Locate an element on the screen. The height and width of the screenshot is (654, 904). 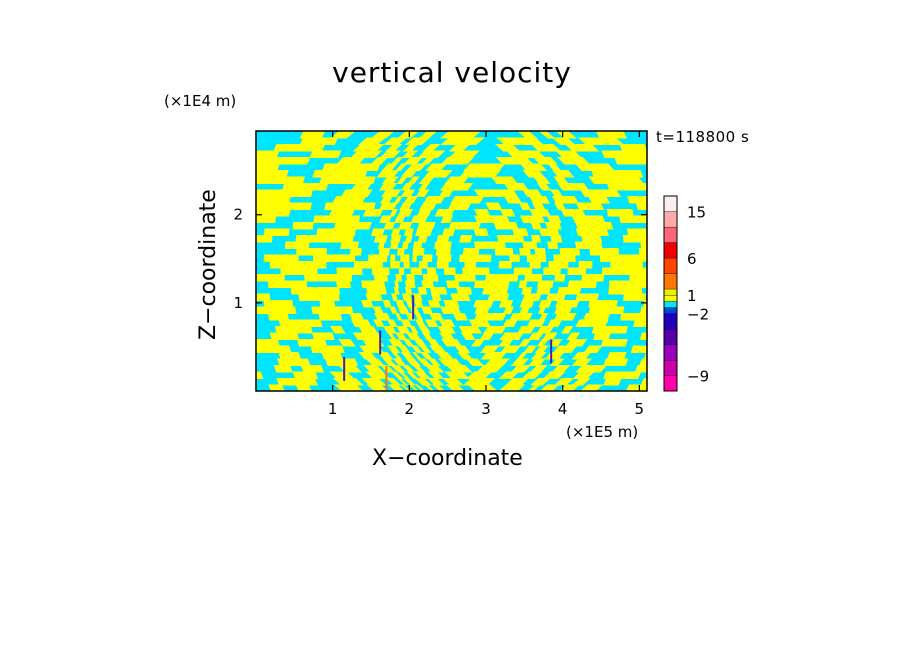
y-axis-unit: (×1E4 m) is located at coordinates (200, 101).